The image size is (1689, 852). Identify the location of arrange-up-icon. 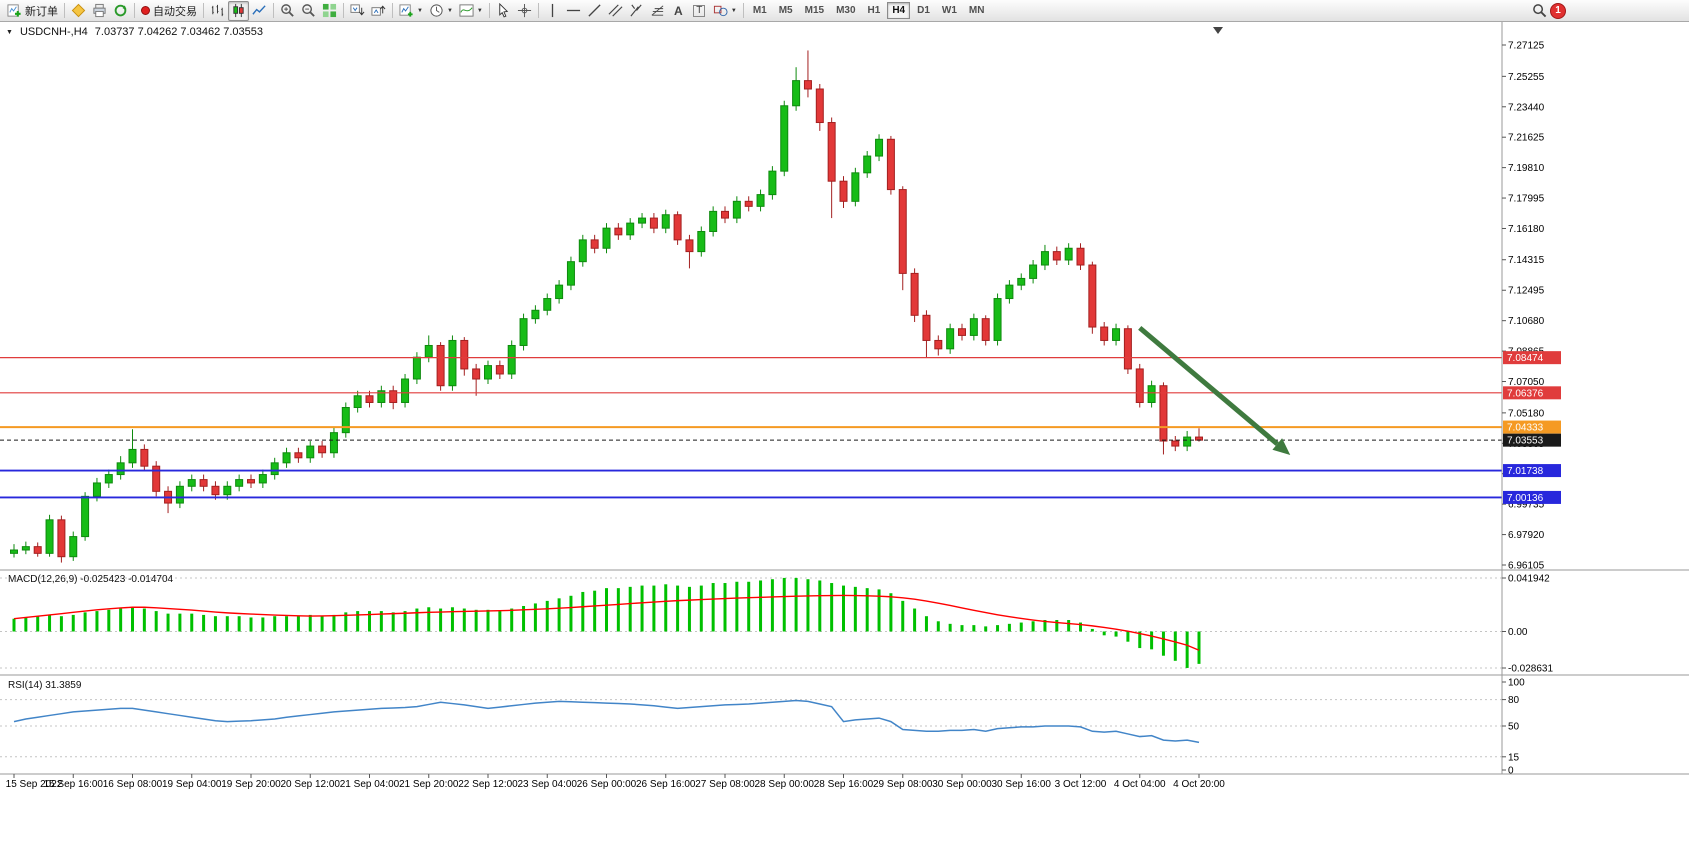
(378, 10).